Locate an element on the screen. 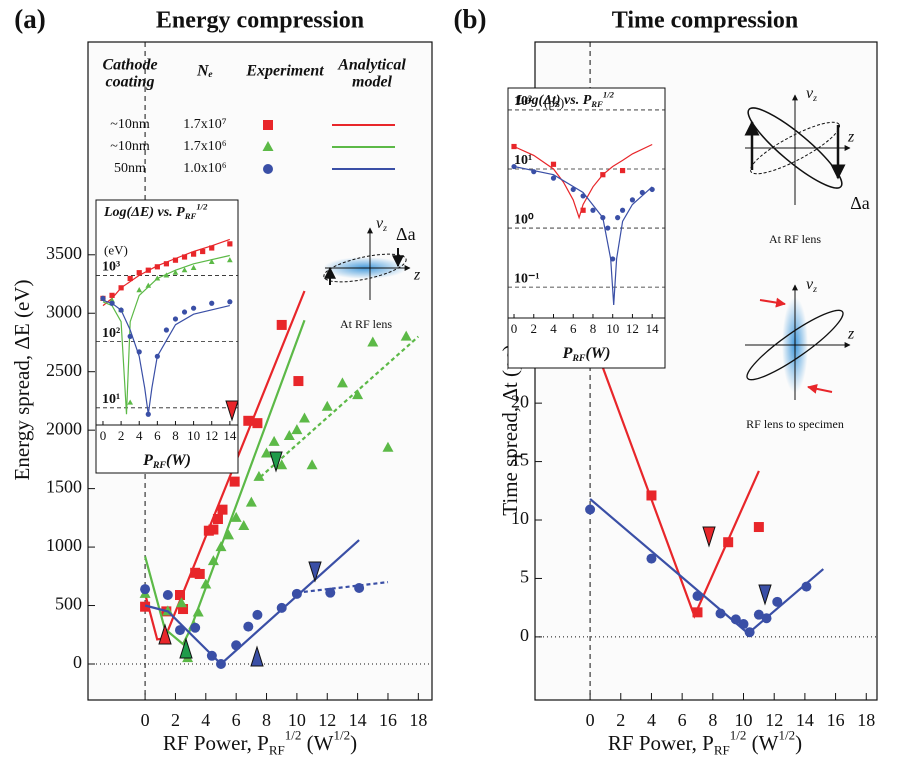 Image resolution: width=907 pixels, height=762 pixels. y-tick-label: 3500 is located at coordinates (64, 253).